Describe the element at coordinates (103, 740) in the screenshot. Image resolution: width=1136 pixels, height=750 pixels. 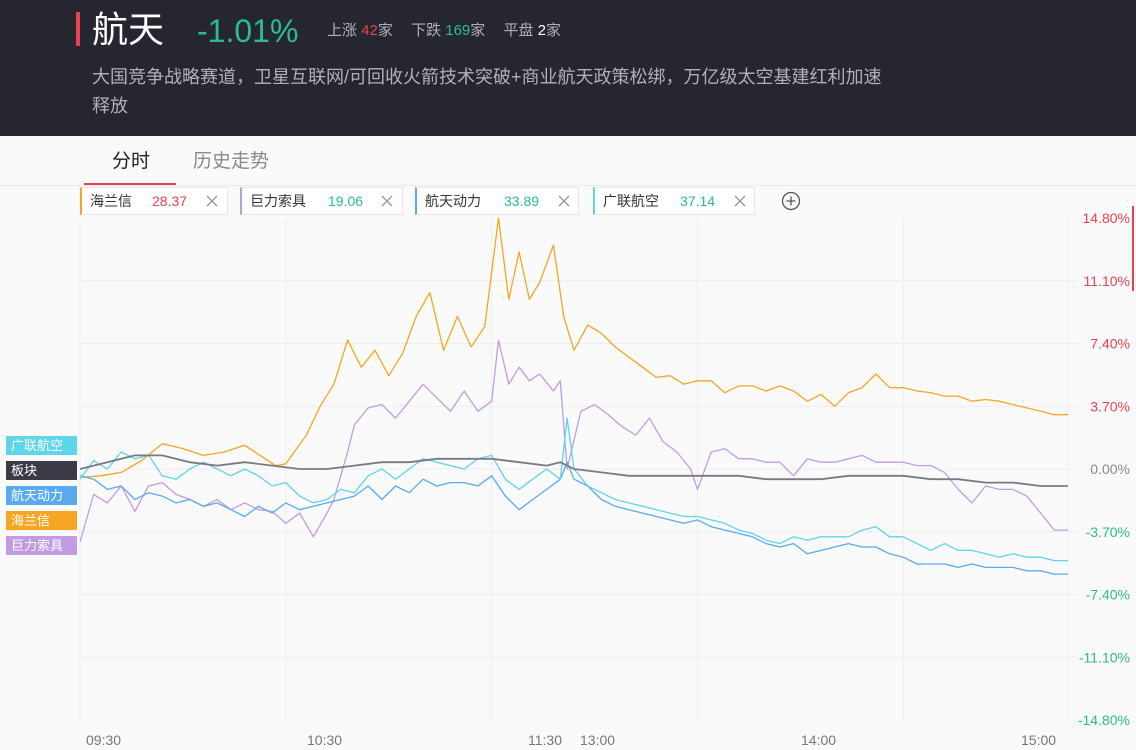
I see `x-tick-label: 09:30` at that location.